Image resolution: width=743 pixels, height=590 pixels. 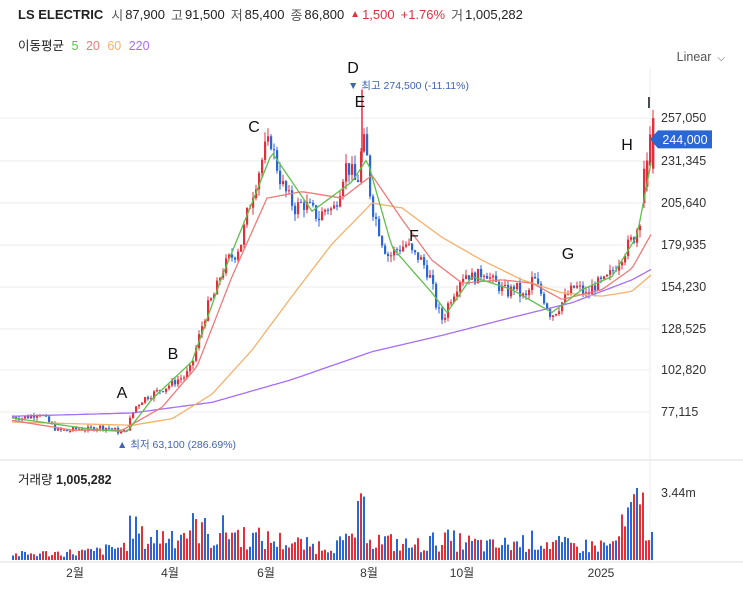 What do you see at coordinates (627, 145) in the screenshot?
I see `wave-label-h: H` at bounding box center [627, 145].